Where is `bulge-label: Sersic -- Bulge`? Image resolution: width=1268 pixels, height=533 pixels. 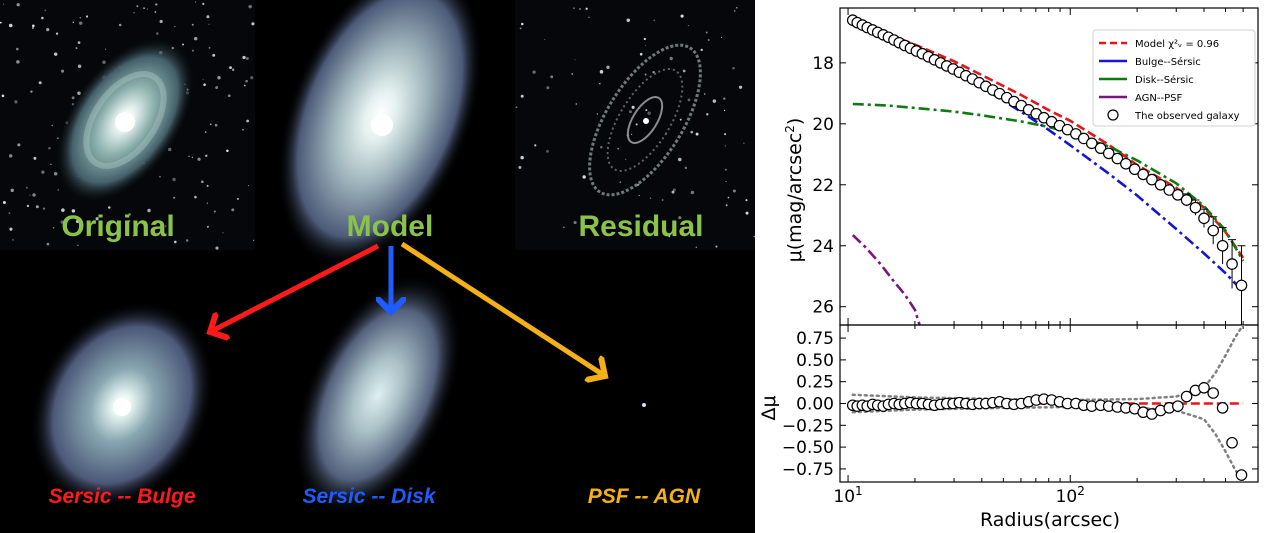 bulge-label: Sersic -- Bulge is located at coordinates (121, 496).